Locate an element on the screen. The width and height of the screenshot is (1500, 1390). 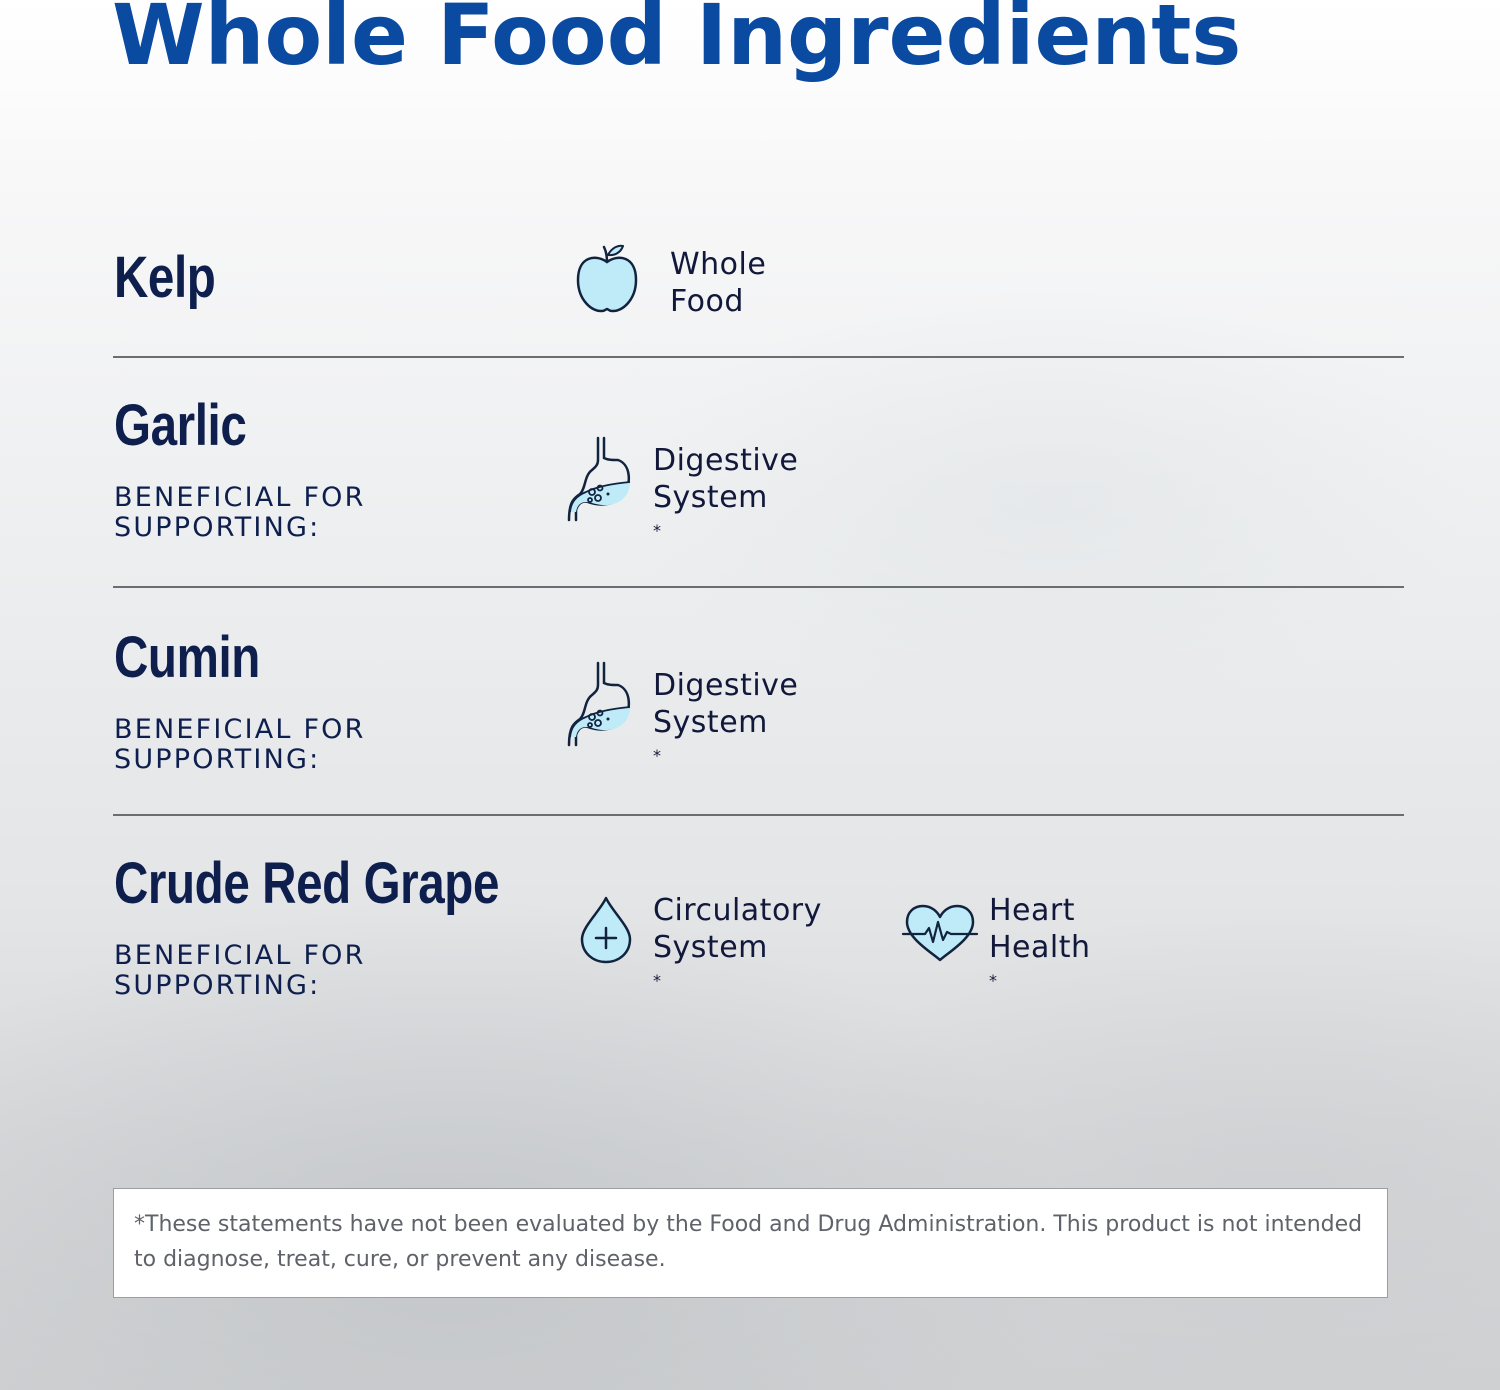
benefit-label-circulatory: Circulatory System * is located at coordinates (737, 941).